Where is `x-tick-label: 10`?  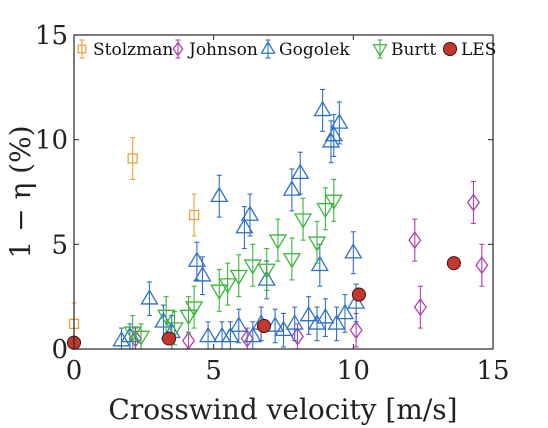 x-tick-label: 10 is located at coordinates (353, 371).